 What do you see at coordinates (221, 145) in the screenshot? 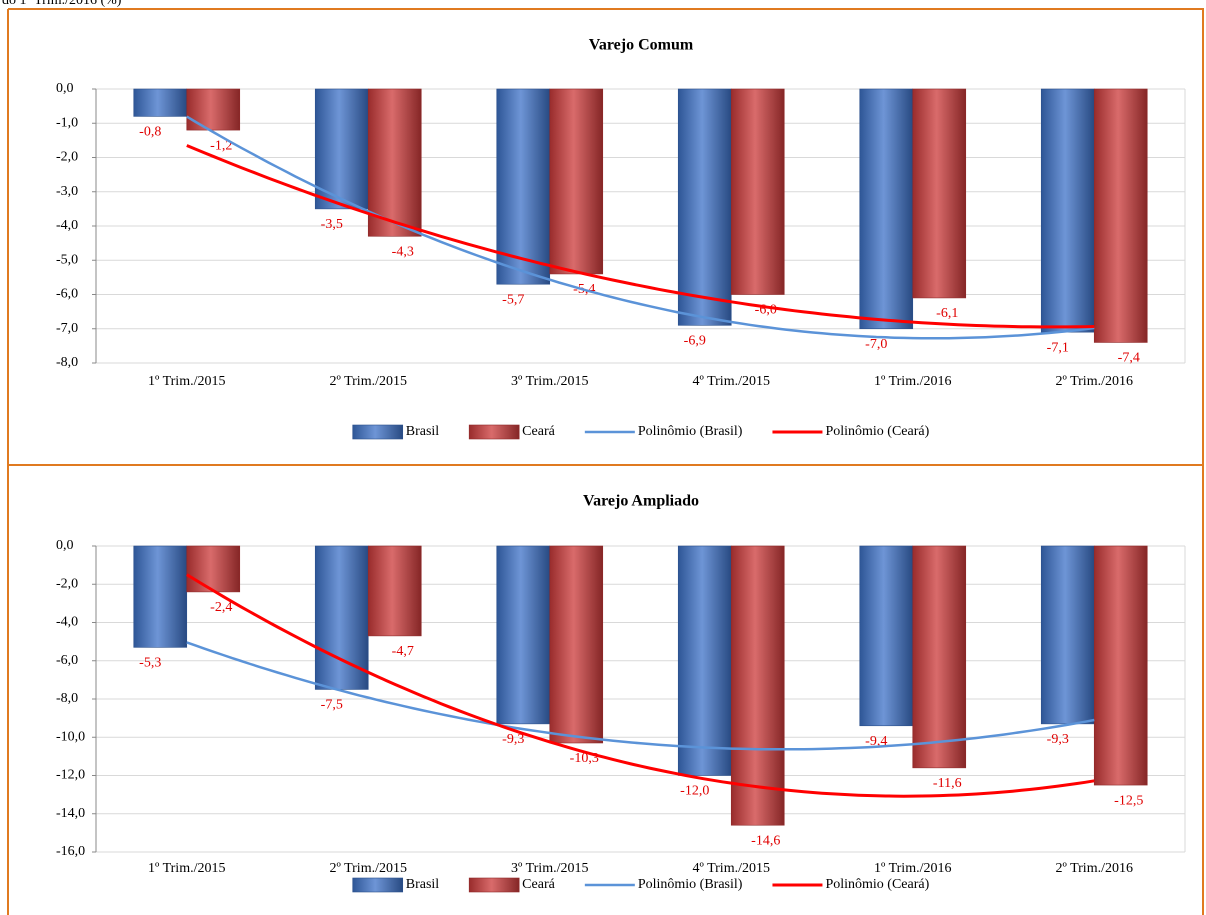
I see `value-label: -1,2` at bounding box center [221, 145].